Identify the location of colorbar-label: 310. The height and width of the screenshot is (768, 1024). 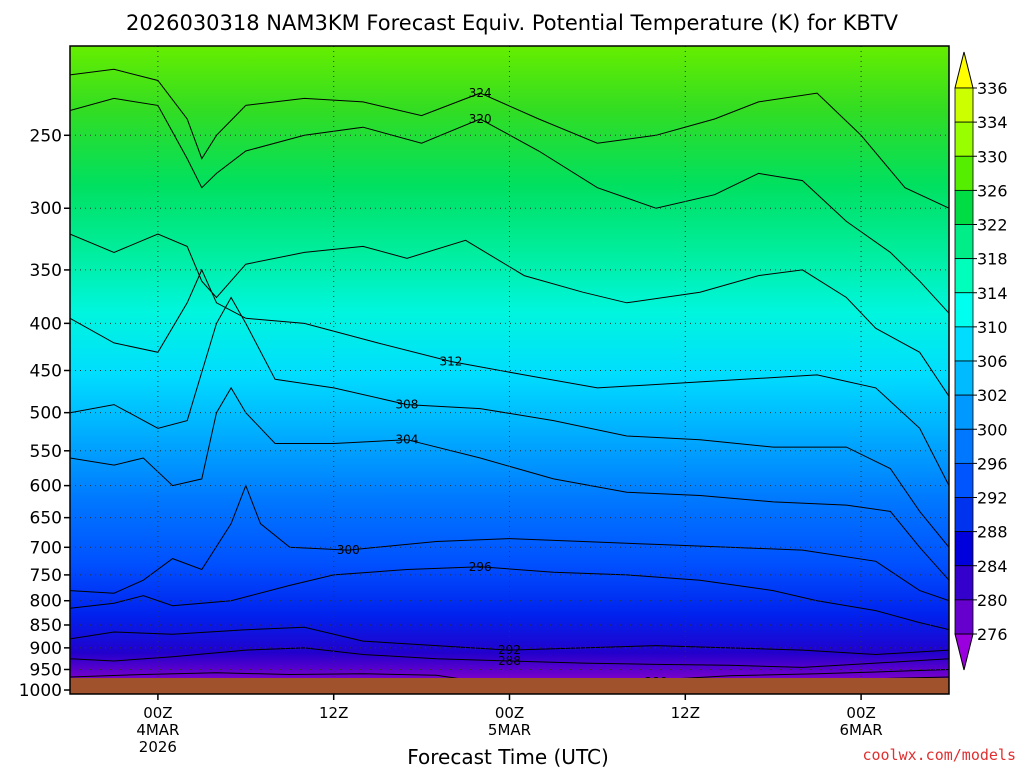
(992, 327).